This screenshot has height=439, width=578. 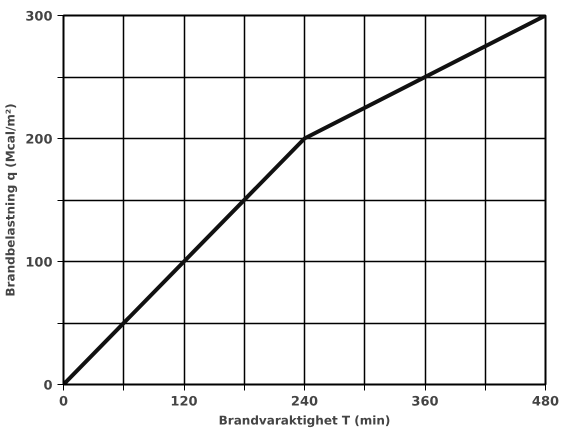 What do you see at coordinates (63, 402) in the screenshot?
I see `x-tick-label: 0` at bounding box center [63, 402].